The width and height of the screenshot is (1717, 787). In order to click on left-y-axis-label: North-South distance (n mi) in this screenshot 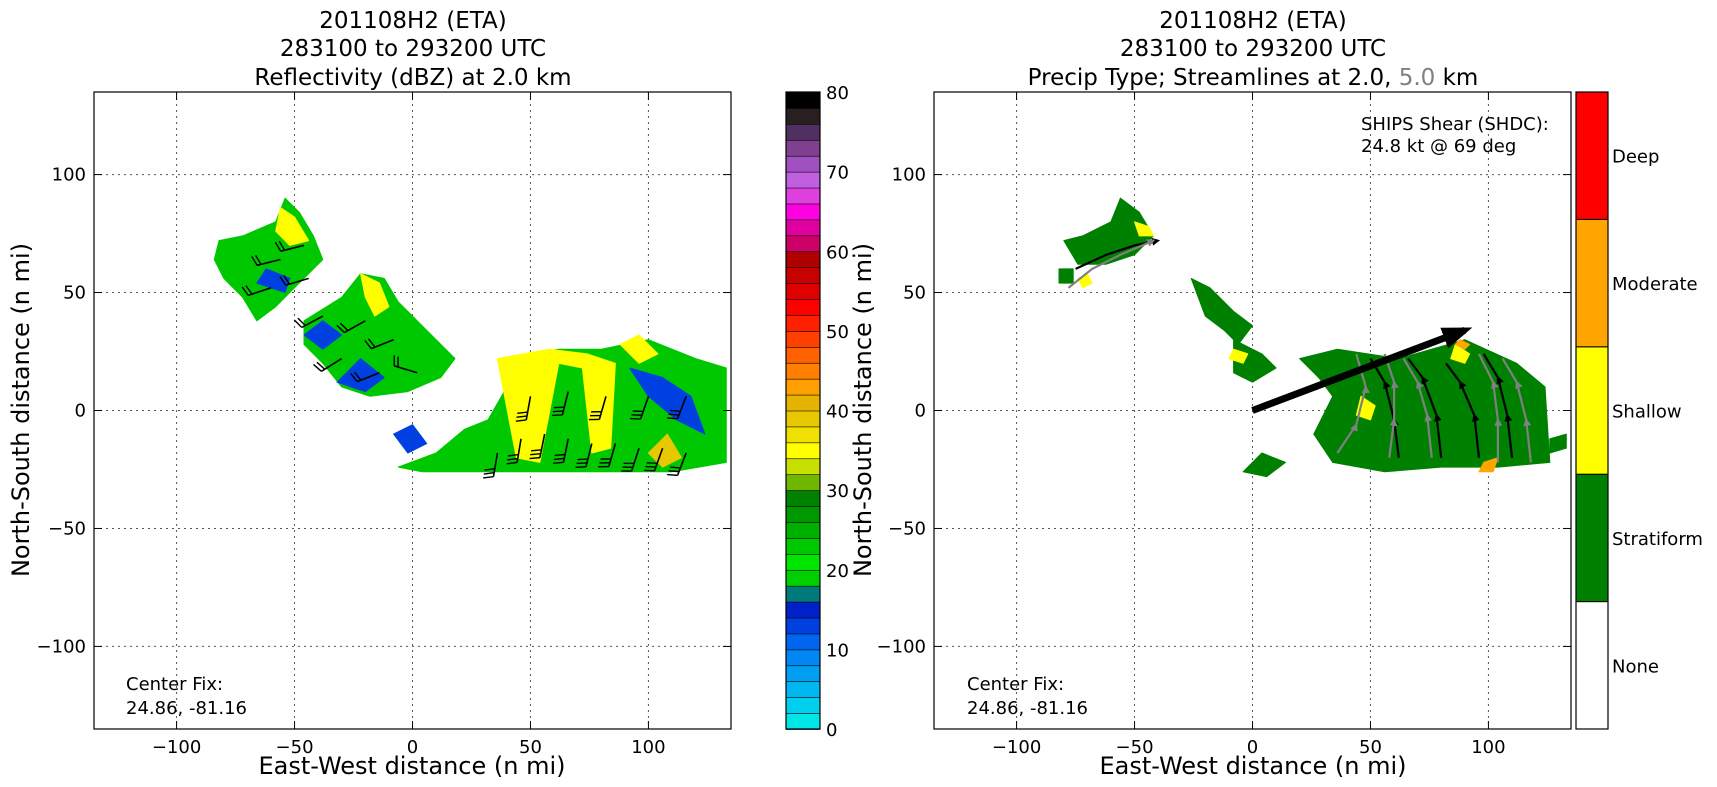, I will do `click(21, 410)`.